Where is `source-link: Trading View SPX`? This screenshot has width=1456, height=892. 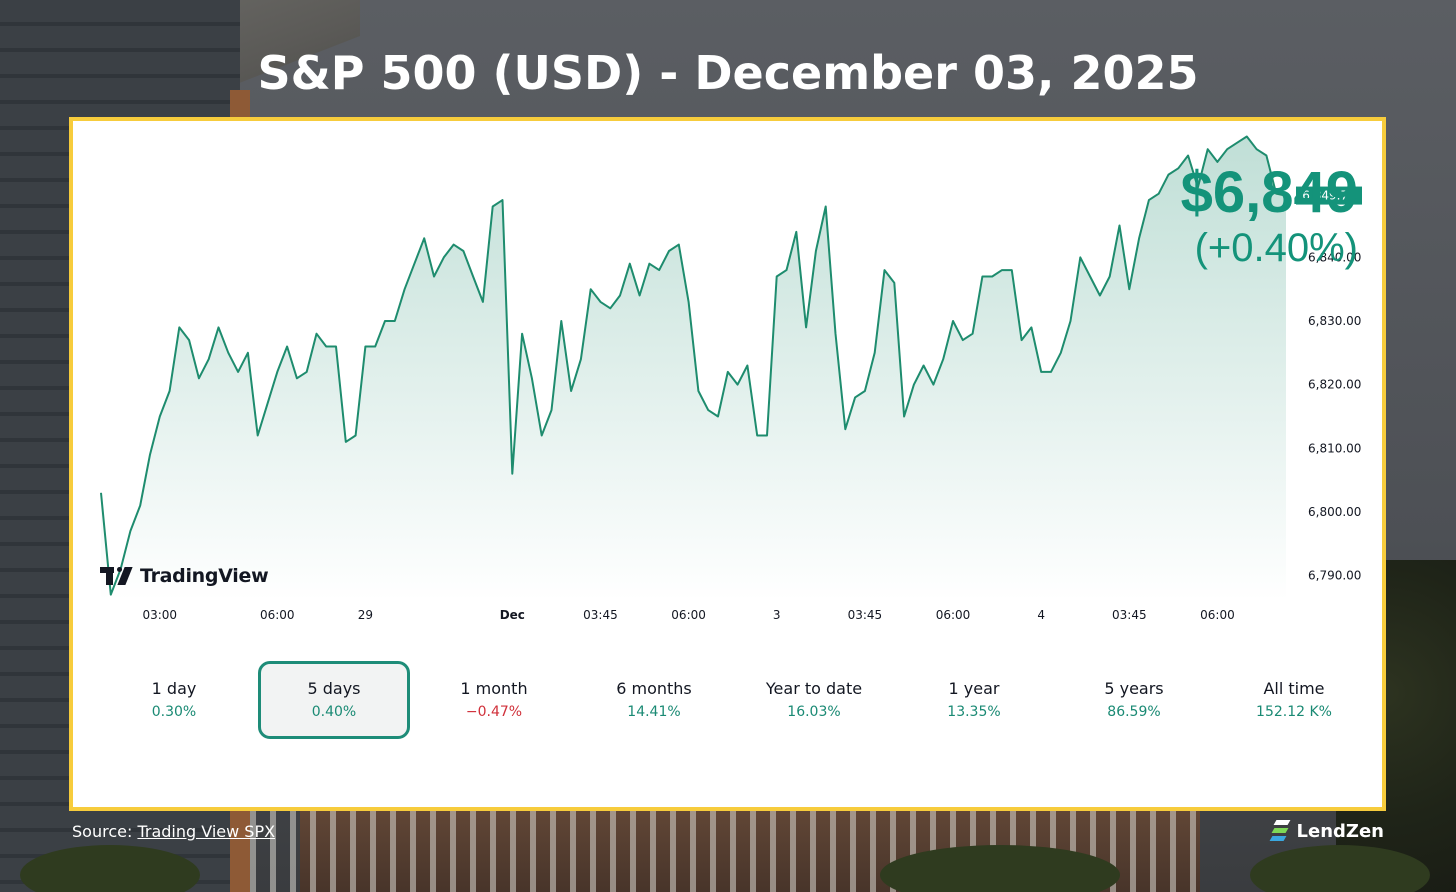
source-link: Trading View SPX is located at coordinates (206, 831).